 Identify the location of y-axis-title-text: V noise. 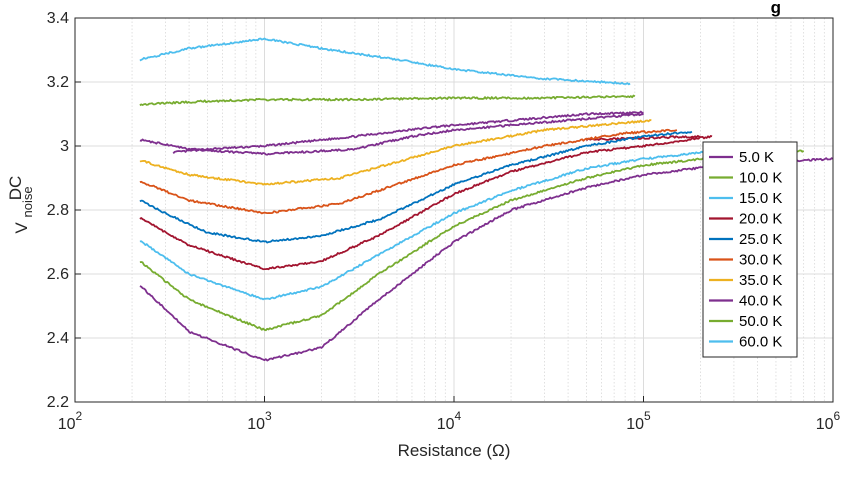
(23, 209).